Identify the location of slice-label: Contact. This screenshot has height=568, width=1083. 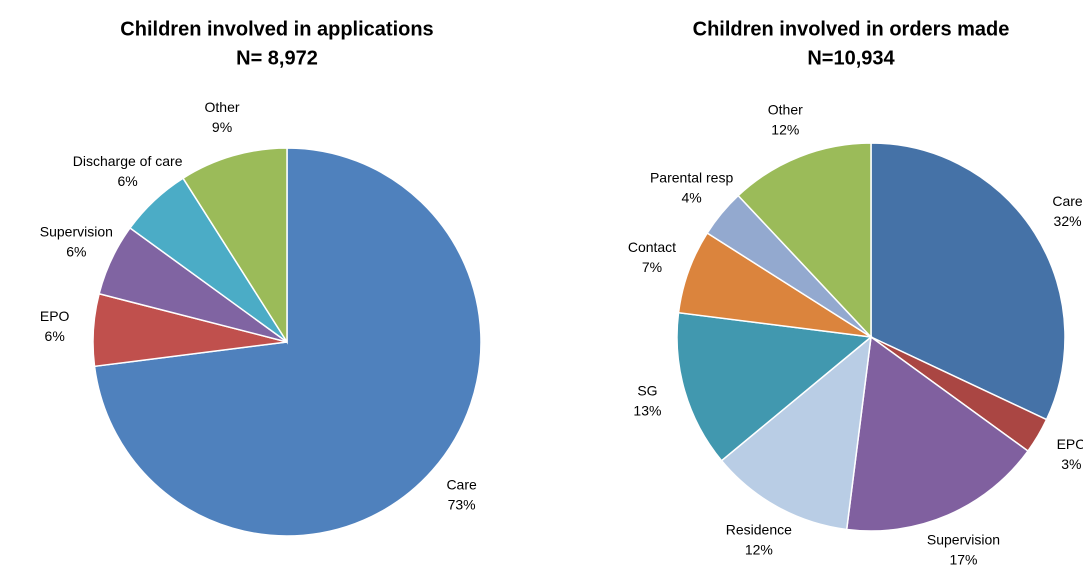
(652, 247).